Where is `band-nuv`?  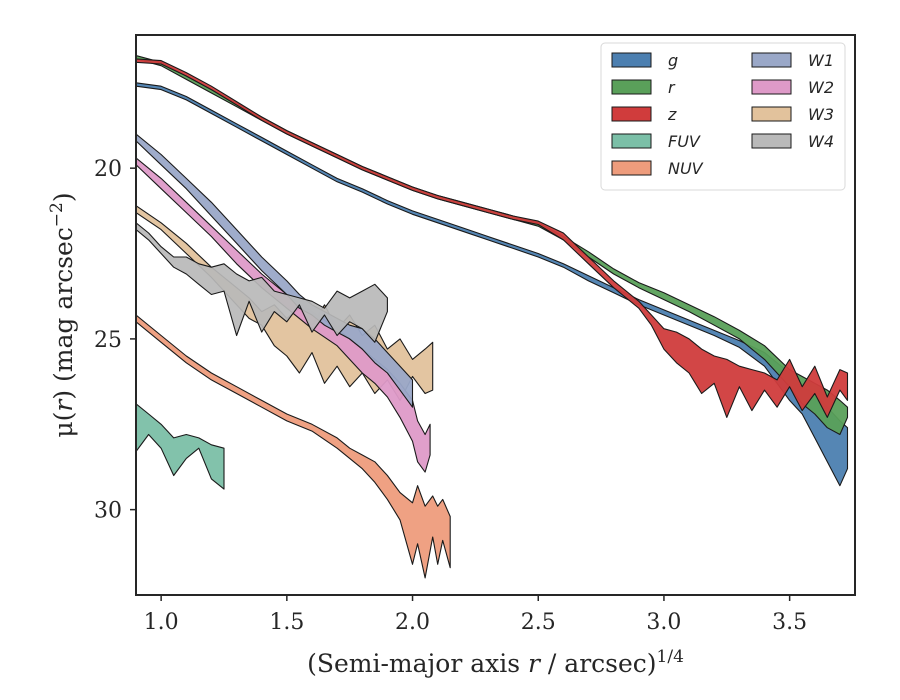 band-nuv is located at coordinates (293, 446).